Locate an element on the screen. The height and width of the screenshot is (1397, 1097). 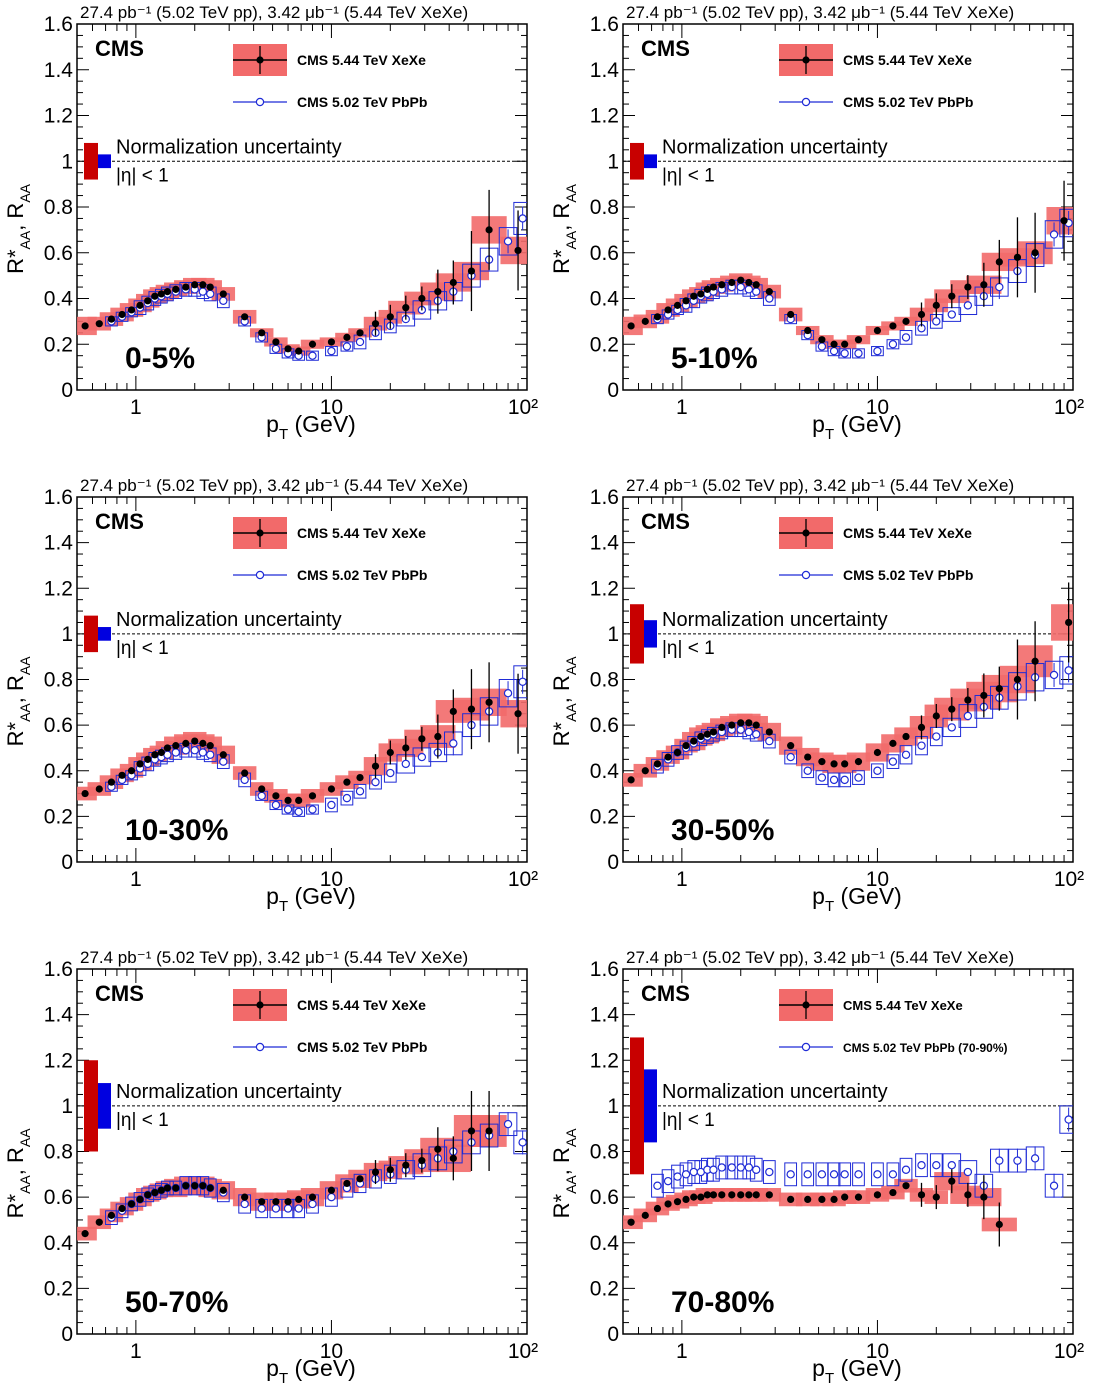
cms-label: CMS is located at coordinates (119, 48).